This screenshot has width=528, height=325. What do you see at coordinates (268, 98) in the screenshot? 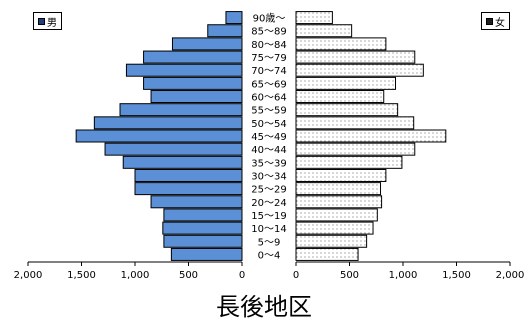
I see `age-label: 60～64` at bounding box center [268, 98].